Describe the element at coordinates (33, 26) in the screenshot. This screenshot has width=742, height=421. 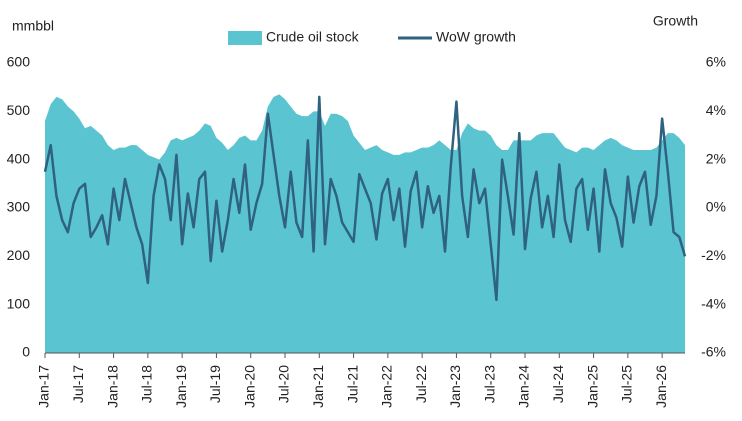
I see `y-axis-title: mmbbl` at that location.